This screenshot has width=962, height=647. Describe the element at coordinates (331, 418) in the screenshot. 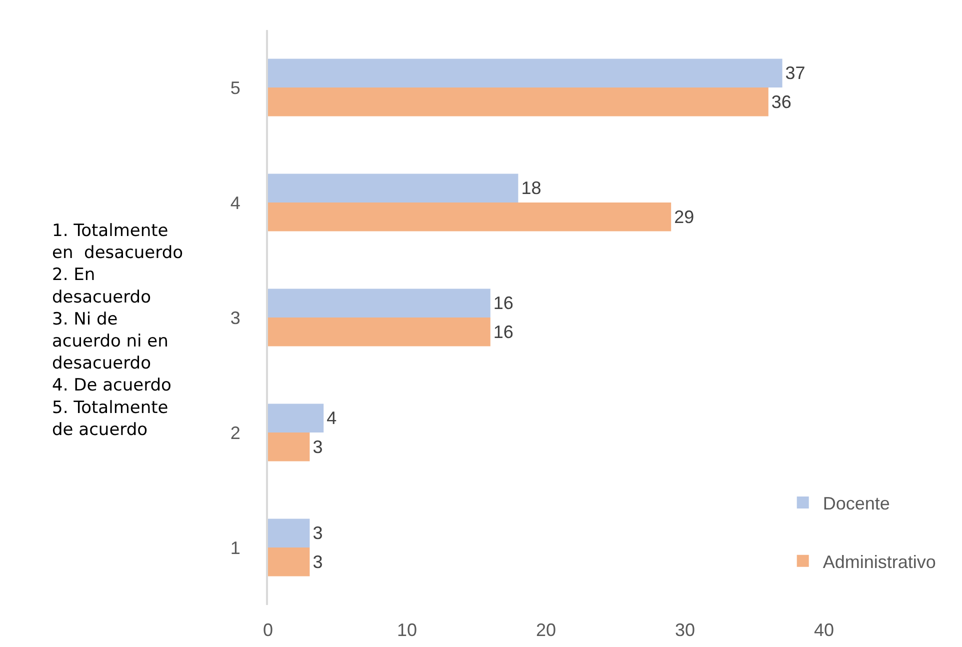

I see `data-label: 4` at that location.